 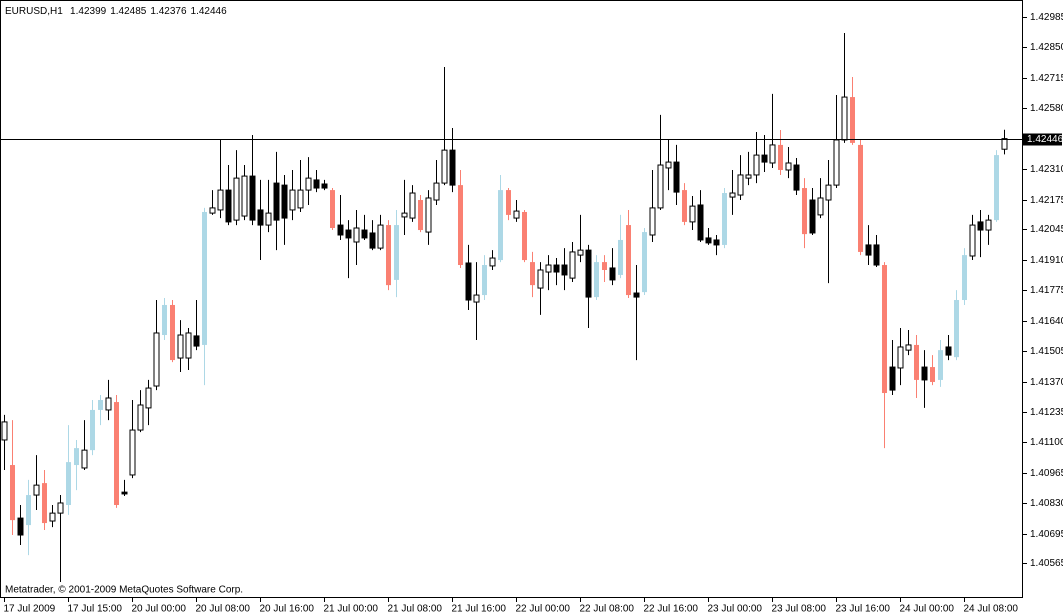 I want to click on x-tick-label: 20 Jul 00:00, so click(x=159, y=609).